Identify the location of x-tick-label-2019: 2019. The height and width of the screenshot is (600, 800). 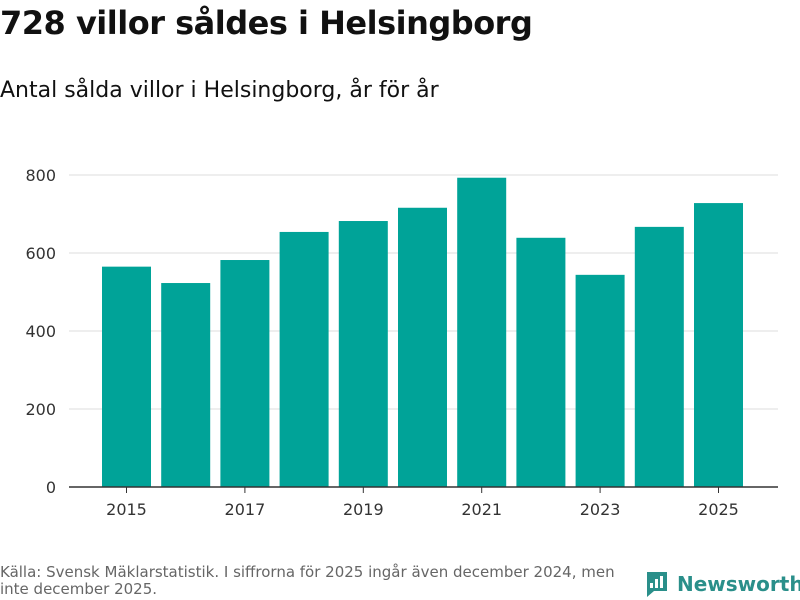
(363, 509).